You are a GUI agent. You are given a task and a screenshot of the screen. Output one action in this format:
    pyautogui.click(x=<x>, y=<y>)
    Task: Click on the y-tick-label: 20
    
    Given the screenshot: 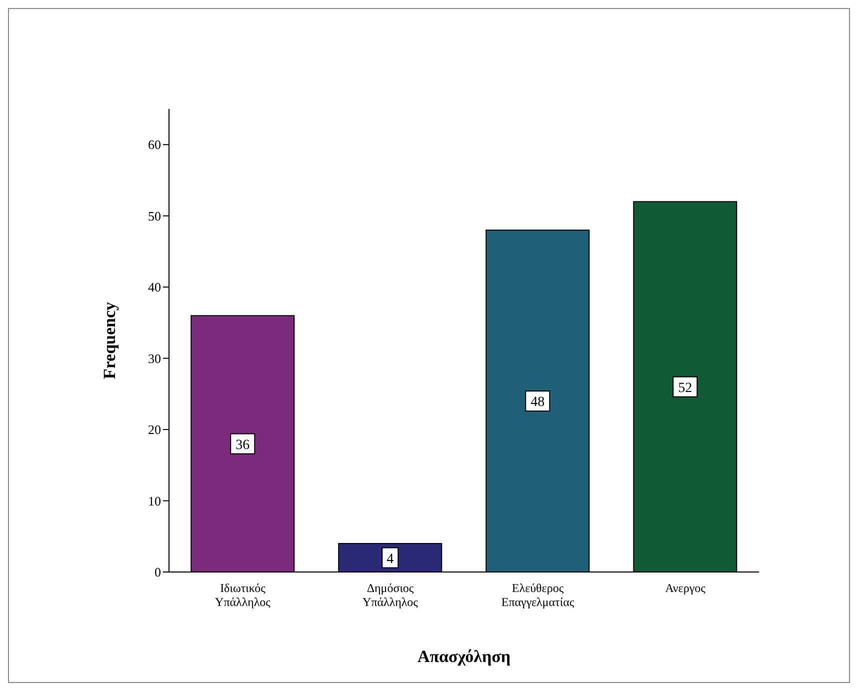 What is the action you would take?
    pyautogui.click(x=154, y=430)
    